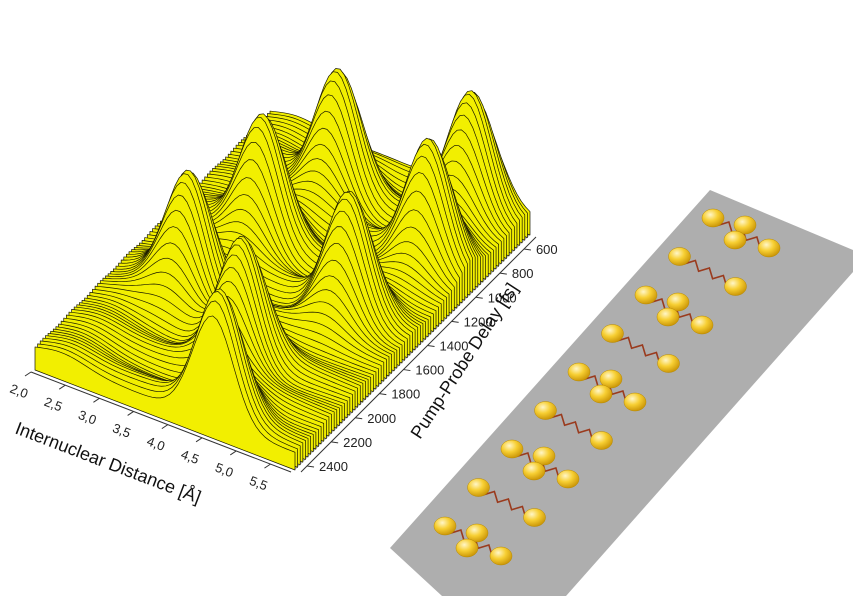 This screenshot has width=853, height=596. I want to click on x-axis: 2,0 2,5 3,0 3,5 4,0 4,5 5,0 5,5, so click(150, 432).